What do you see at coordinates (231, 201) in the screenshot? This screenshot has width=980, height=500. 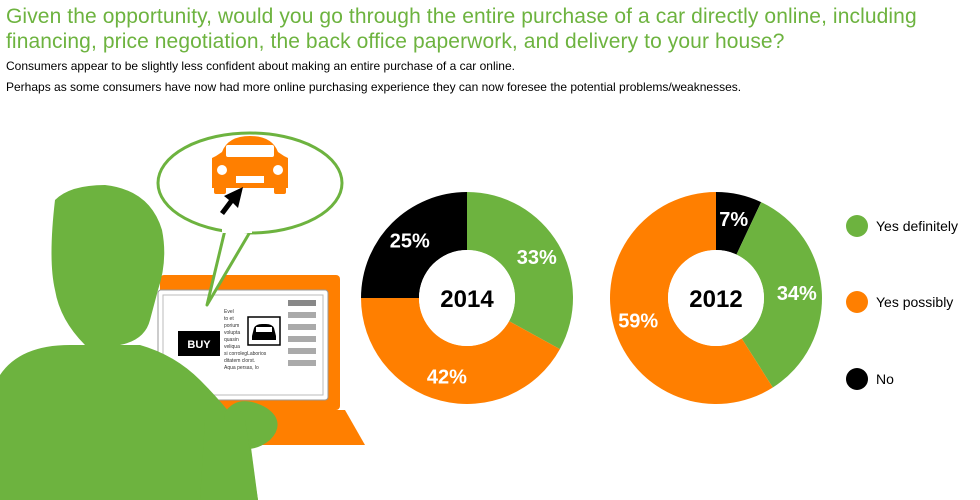 I see `cursor-arrow-icon` at bounding box center [231, 201].